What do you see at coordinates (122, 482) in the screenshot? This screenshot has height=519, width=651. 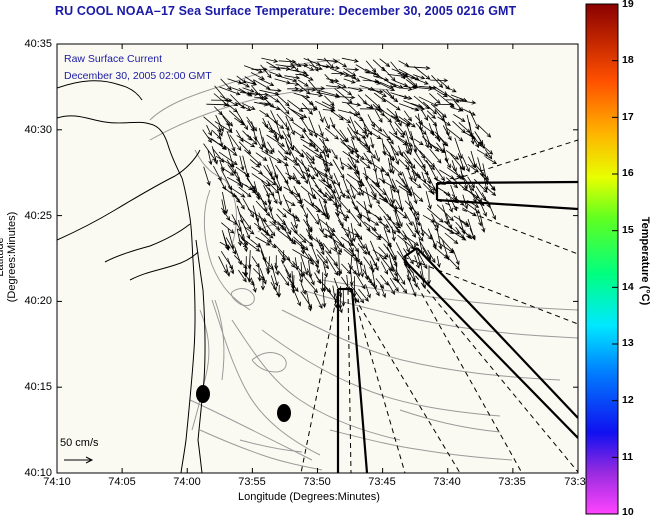 I see `x-tick-label: 74:05` at bounding box center [122, 482].